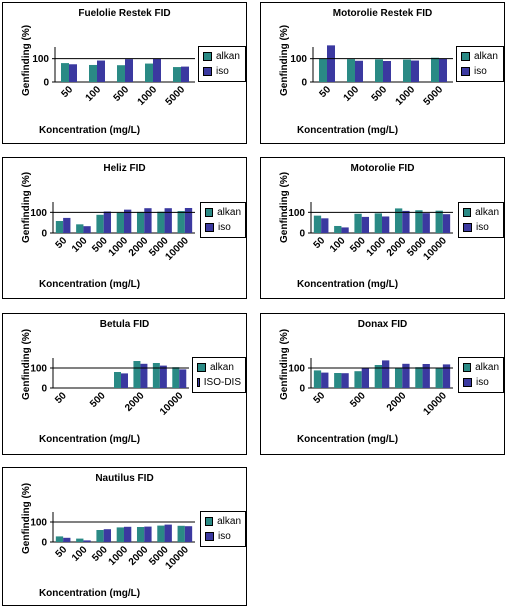  I want to click on chart-title: Heliz FID, so click(124, 168).